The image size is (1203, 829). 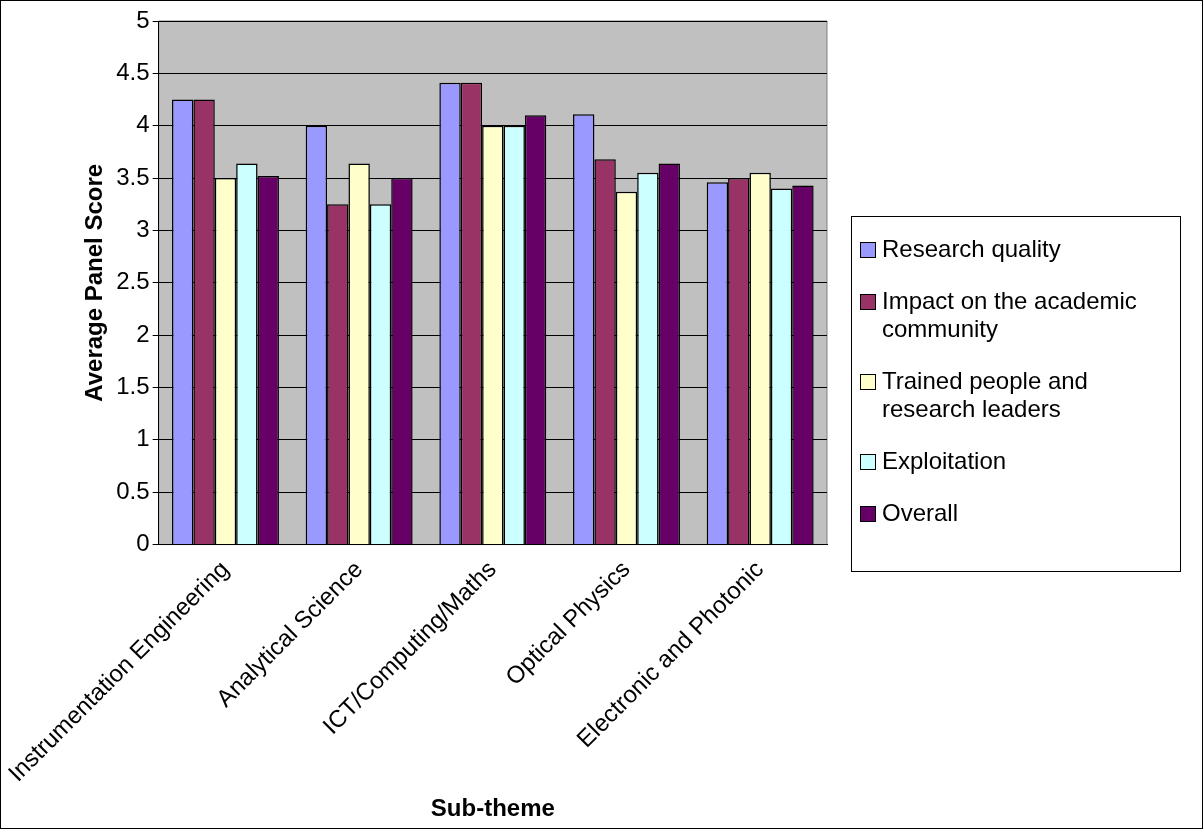 What do you see at coordinates (944, 461) in the screenshot?
I see `legend-label: Exploitation` at bounding box center [944, 461].